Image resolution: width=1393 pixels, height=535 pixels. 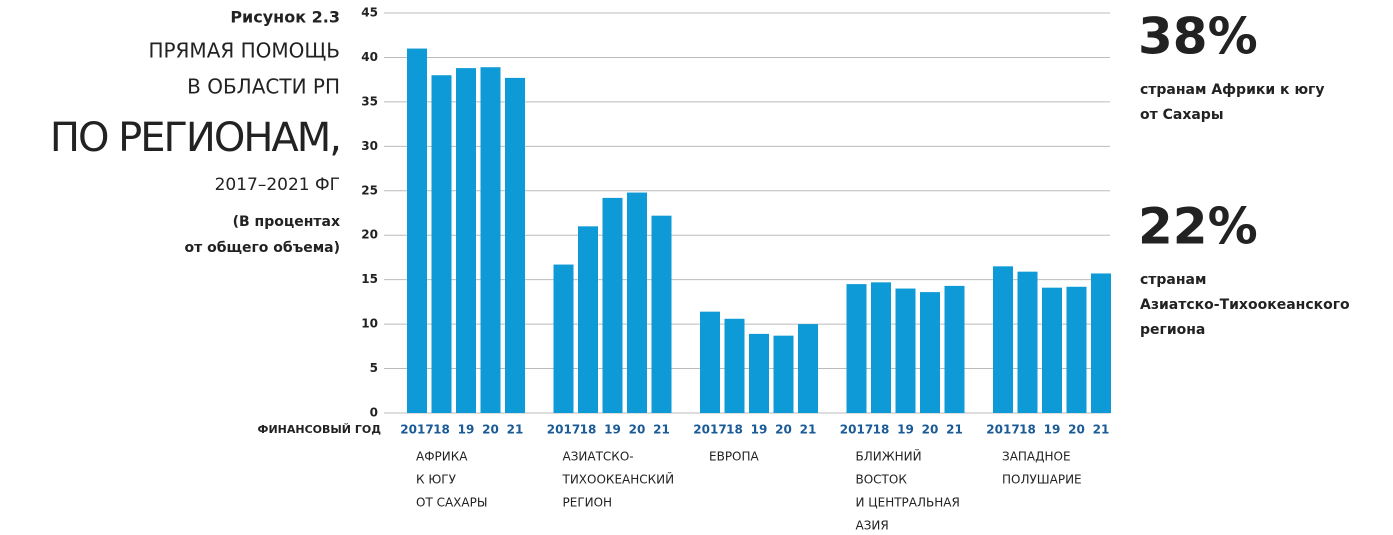 I want to click on group-label: АЗИЯ, so click(x=872, y=526).